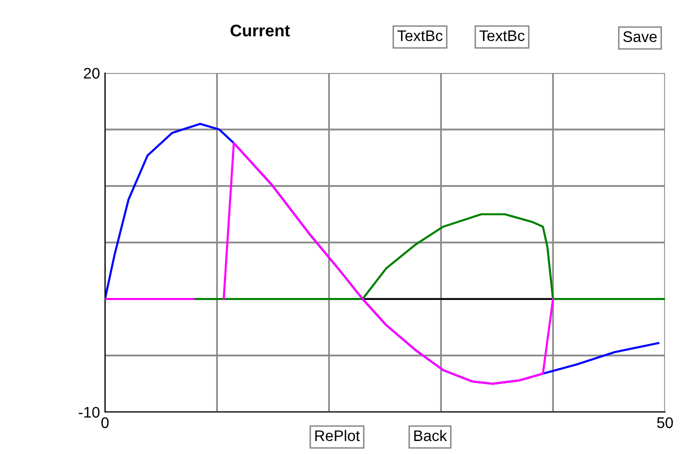 The width and height of the screenshot is (685, 454). Describe the element at coordinates (337, 436) in the screenshot. I see `text: RePlot` at that location.